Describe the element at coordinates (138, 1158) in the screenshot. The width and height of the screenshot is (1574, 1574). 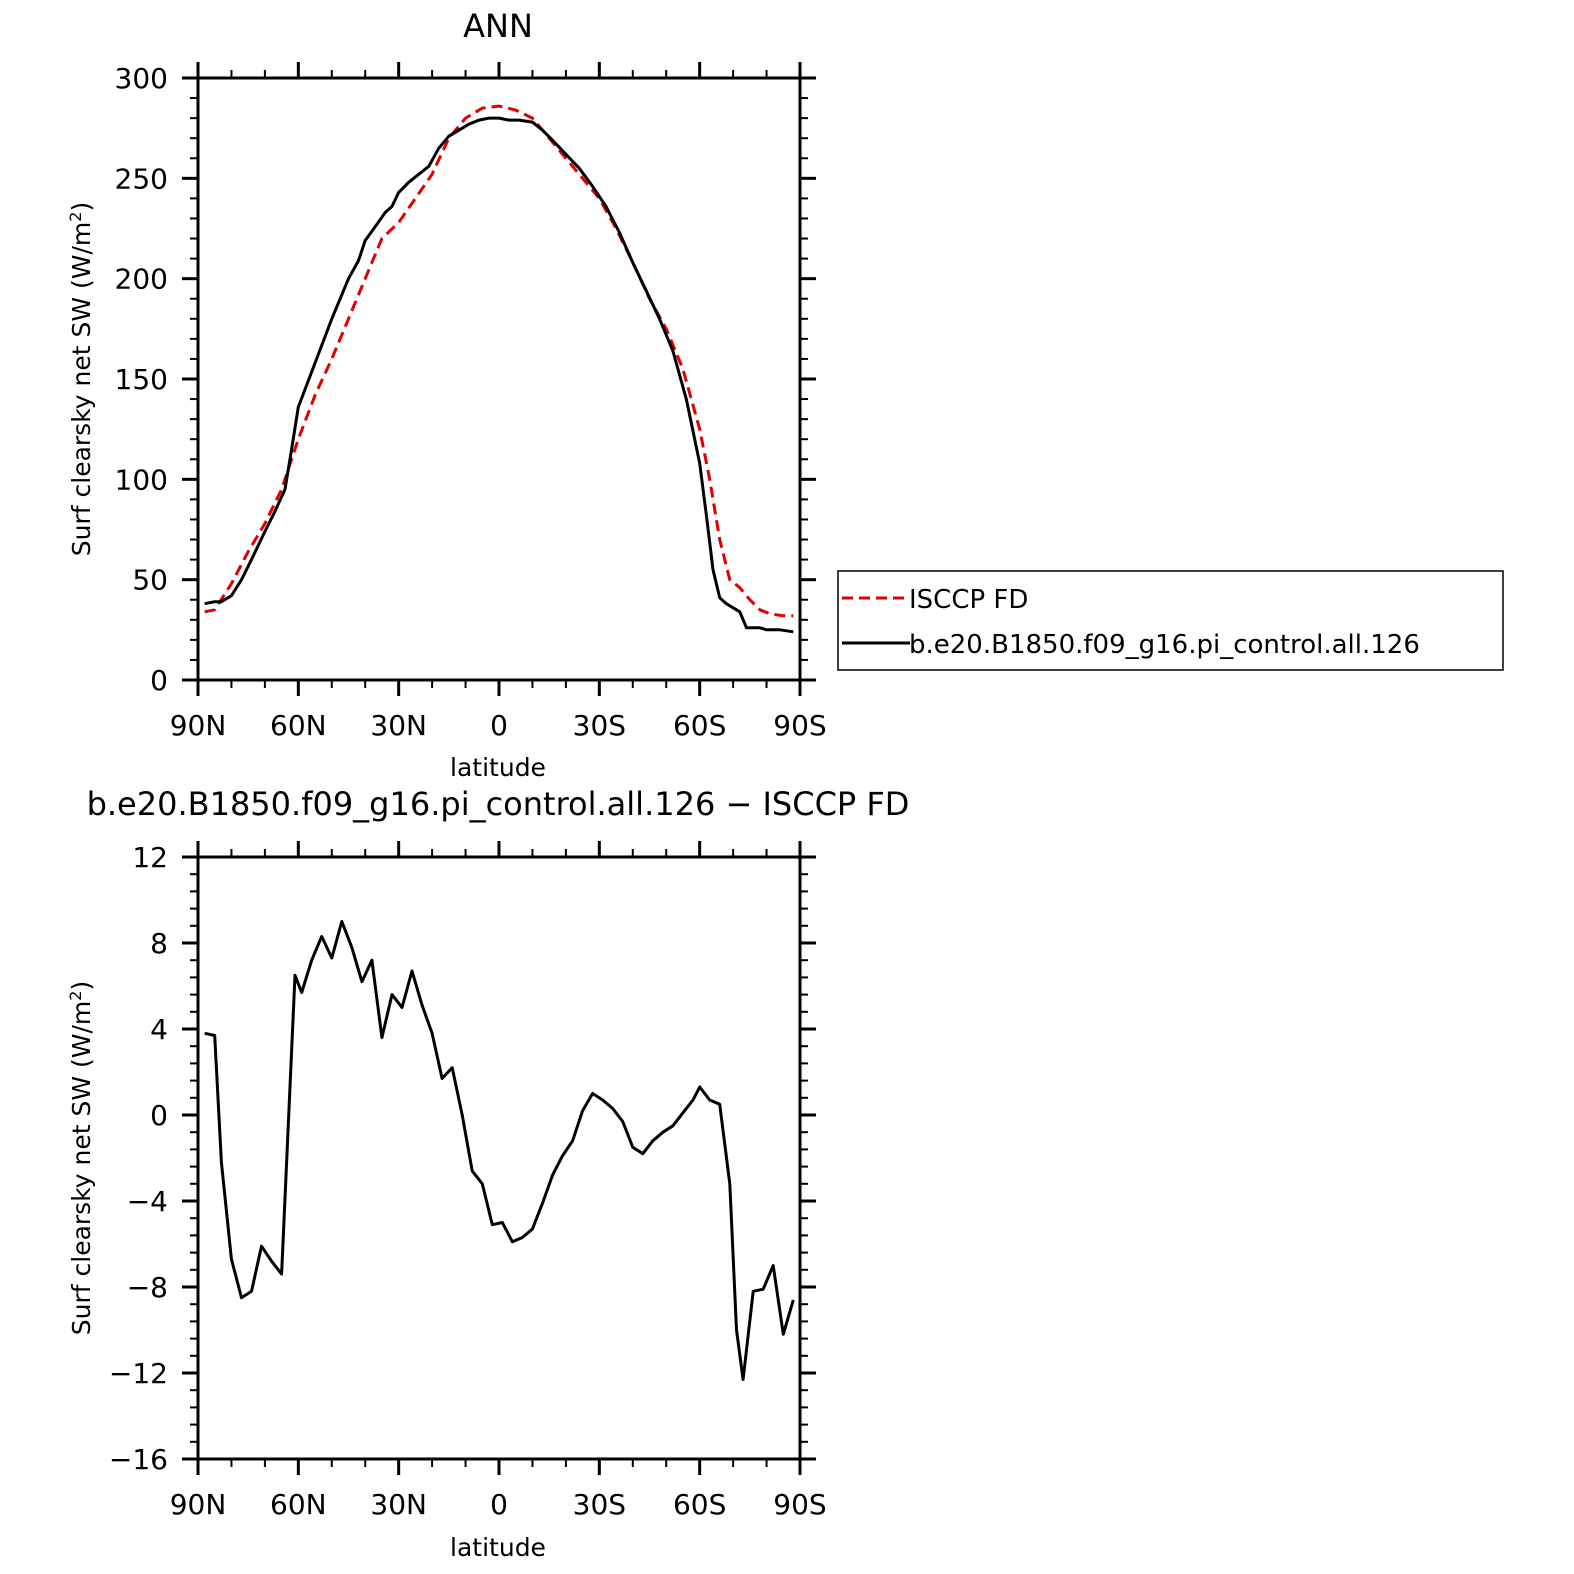
I see `bottom-y-tick-labels: −16 −12 −8 −4 0 4 8 12` at that location.